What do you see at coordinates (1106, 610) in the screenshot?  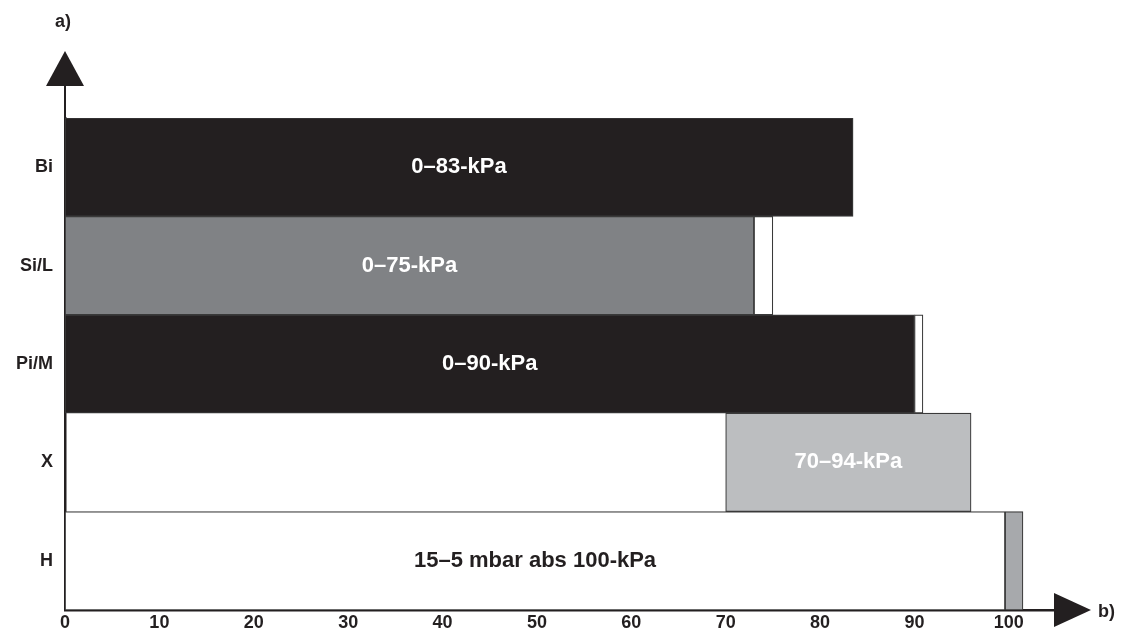 I see `x-axis-title: b)` at bounding box center [1106, 610].